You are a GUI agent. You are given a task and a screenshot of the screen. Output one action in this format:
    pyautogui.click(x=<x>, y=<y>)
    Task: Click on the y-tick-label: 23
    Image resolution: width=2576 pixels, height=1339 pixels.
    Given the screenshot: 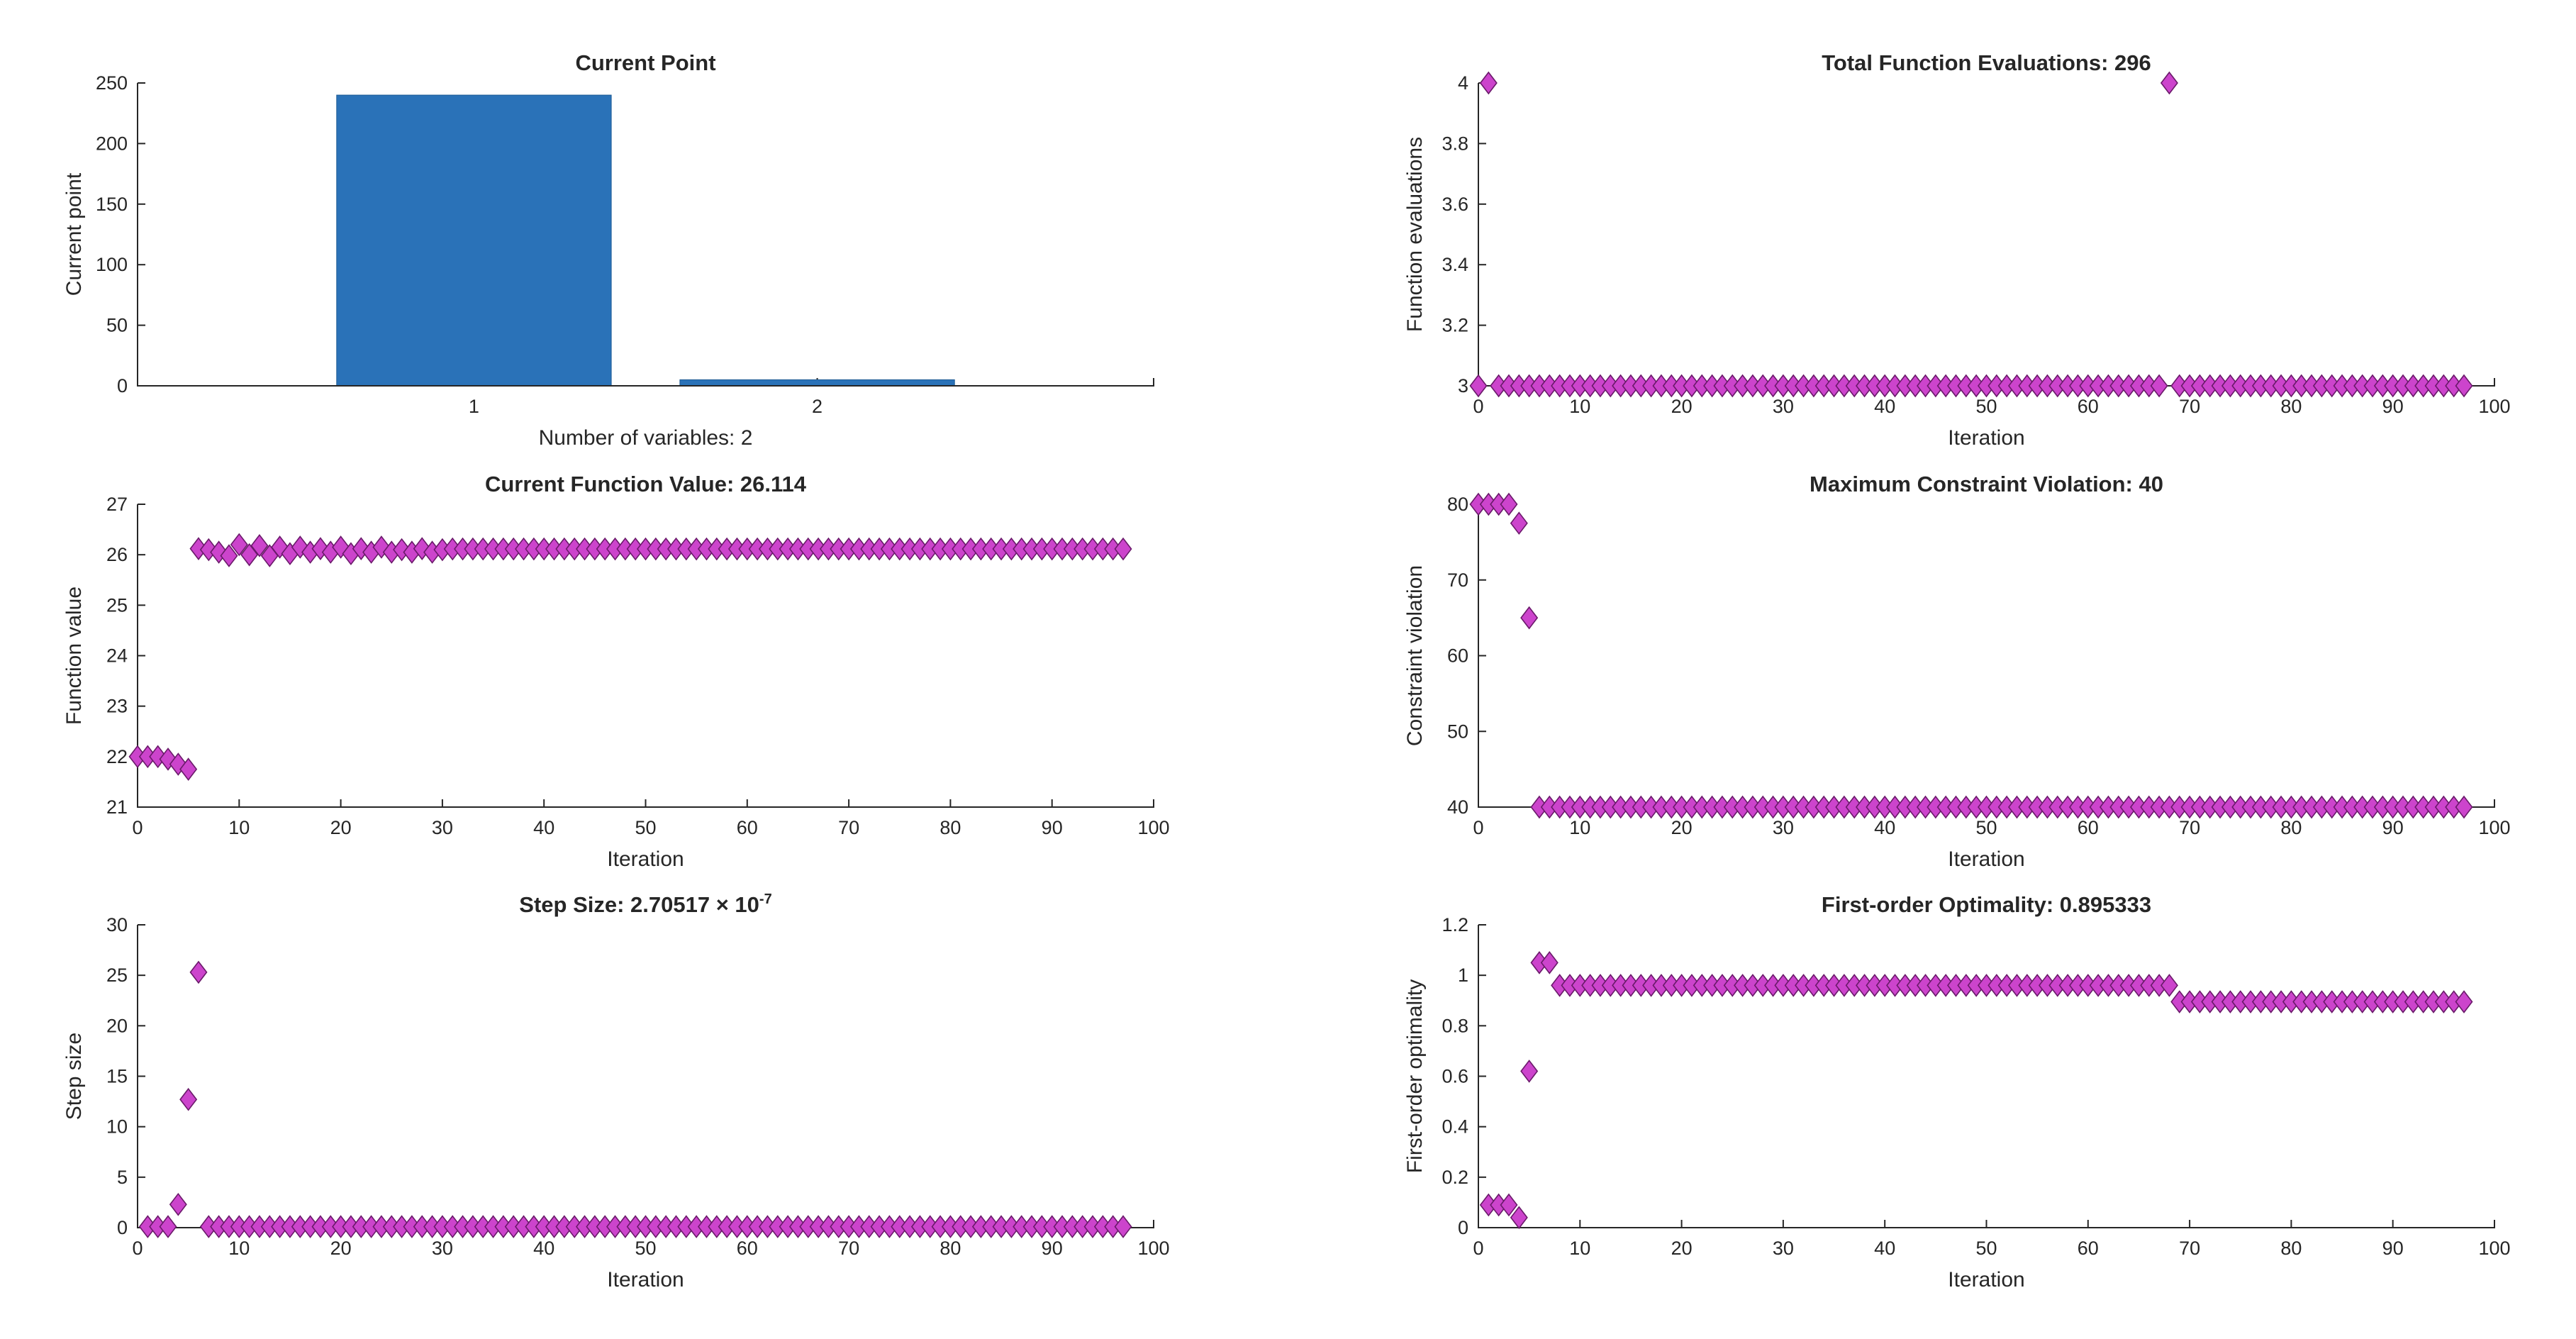 What is the action you would take?
    pyautogui.click(x=117, y=706)
    